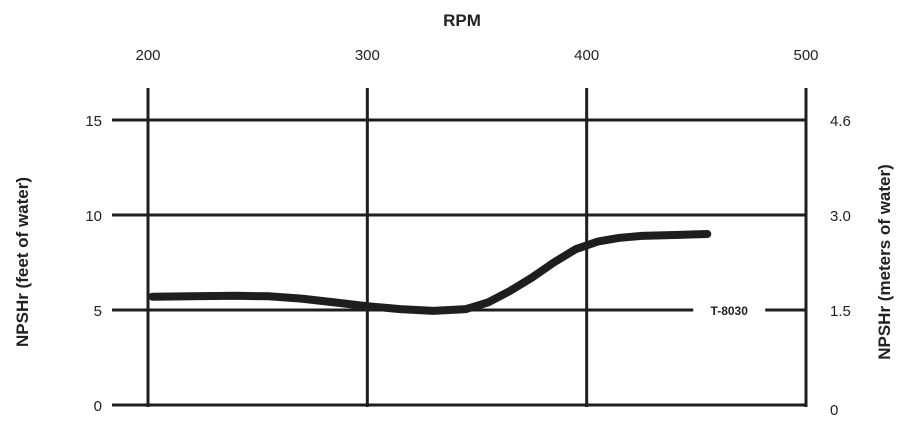 The height and width of the screenshot is (433, 897). Describe the element at coordinates (462, 20) in the screenshot. I see `x-axis-title: RPM` at that location.